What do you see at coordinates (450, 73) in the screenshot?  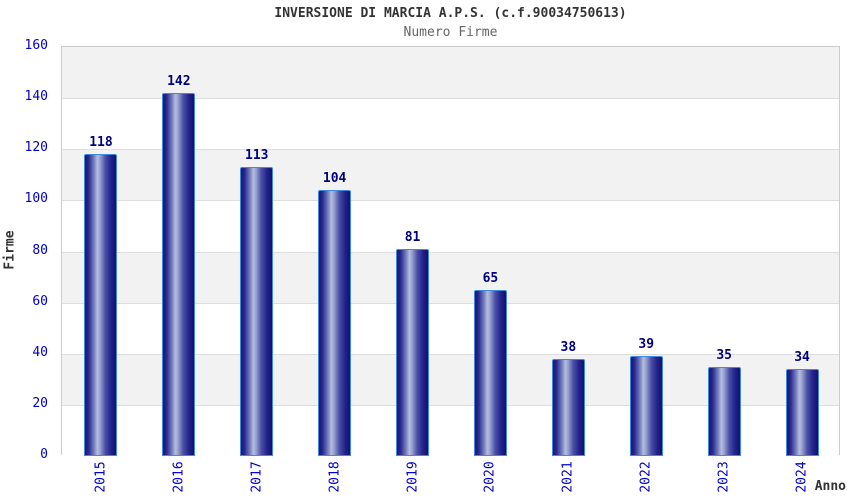 I see `plot-band` at bounding box center [450, 73].